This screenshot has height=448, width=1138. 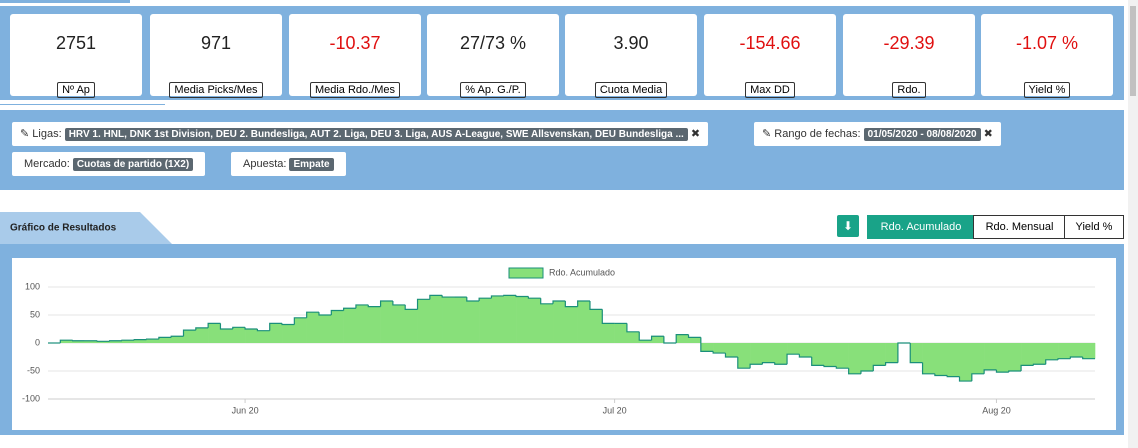 I want to click on stat-label: Nº Ap, so click(x=76, y=90).